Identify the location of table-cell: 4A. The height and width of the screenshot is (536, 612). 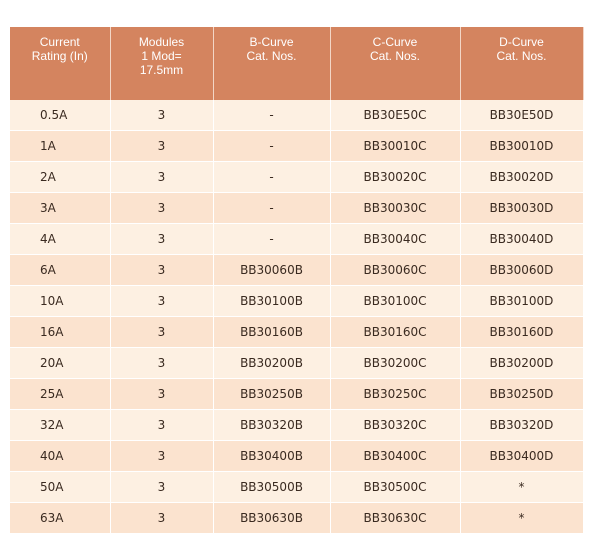
(60, 239).